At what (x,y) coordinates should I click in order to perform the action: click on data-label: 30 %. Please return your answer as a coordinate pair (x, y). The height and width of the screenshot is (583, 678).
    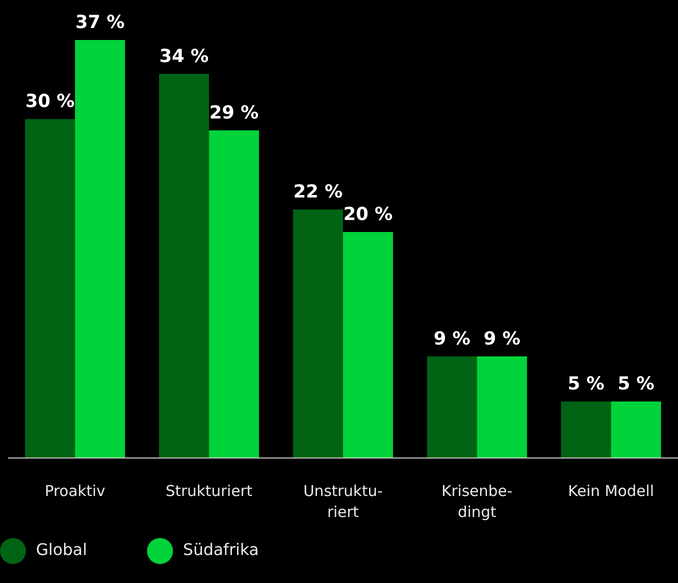
    Looking at the image, I should click on (50, 101).